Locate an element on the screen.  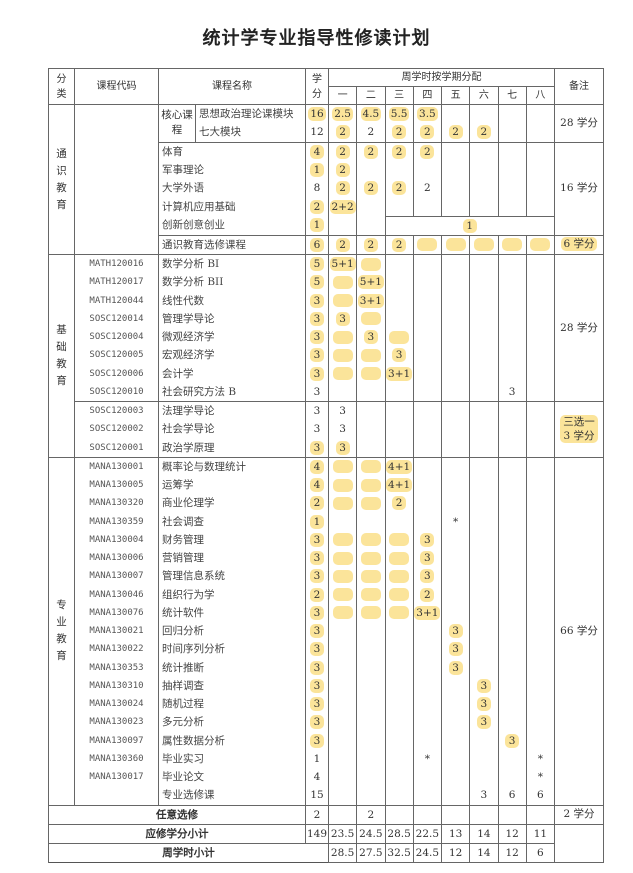
header-remark: 备注 is located at coordinates (579, 86).